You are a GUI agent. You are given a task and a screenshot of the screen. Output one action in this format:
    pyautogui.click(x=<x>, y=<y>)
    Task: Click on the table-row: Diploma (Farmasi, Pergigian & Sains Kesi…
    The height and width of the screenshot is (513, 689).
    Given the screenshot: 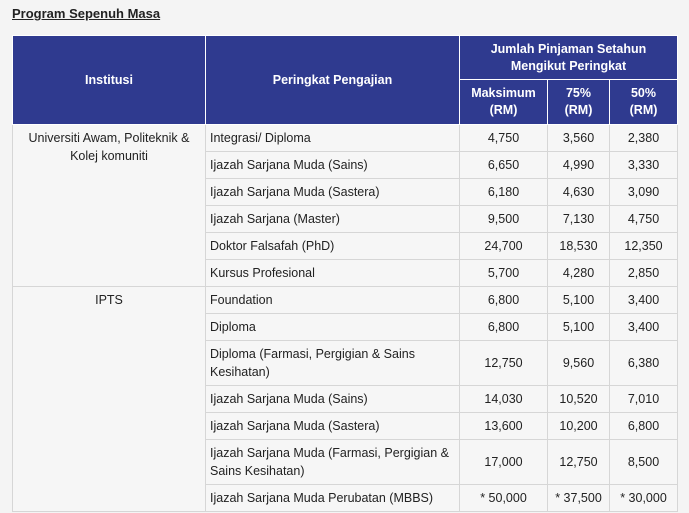 What is the action you would take?
    pyautogui.click(x=346, y=363)
    